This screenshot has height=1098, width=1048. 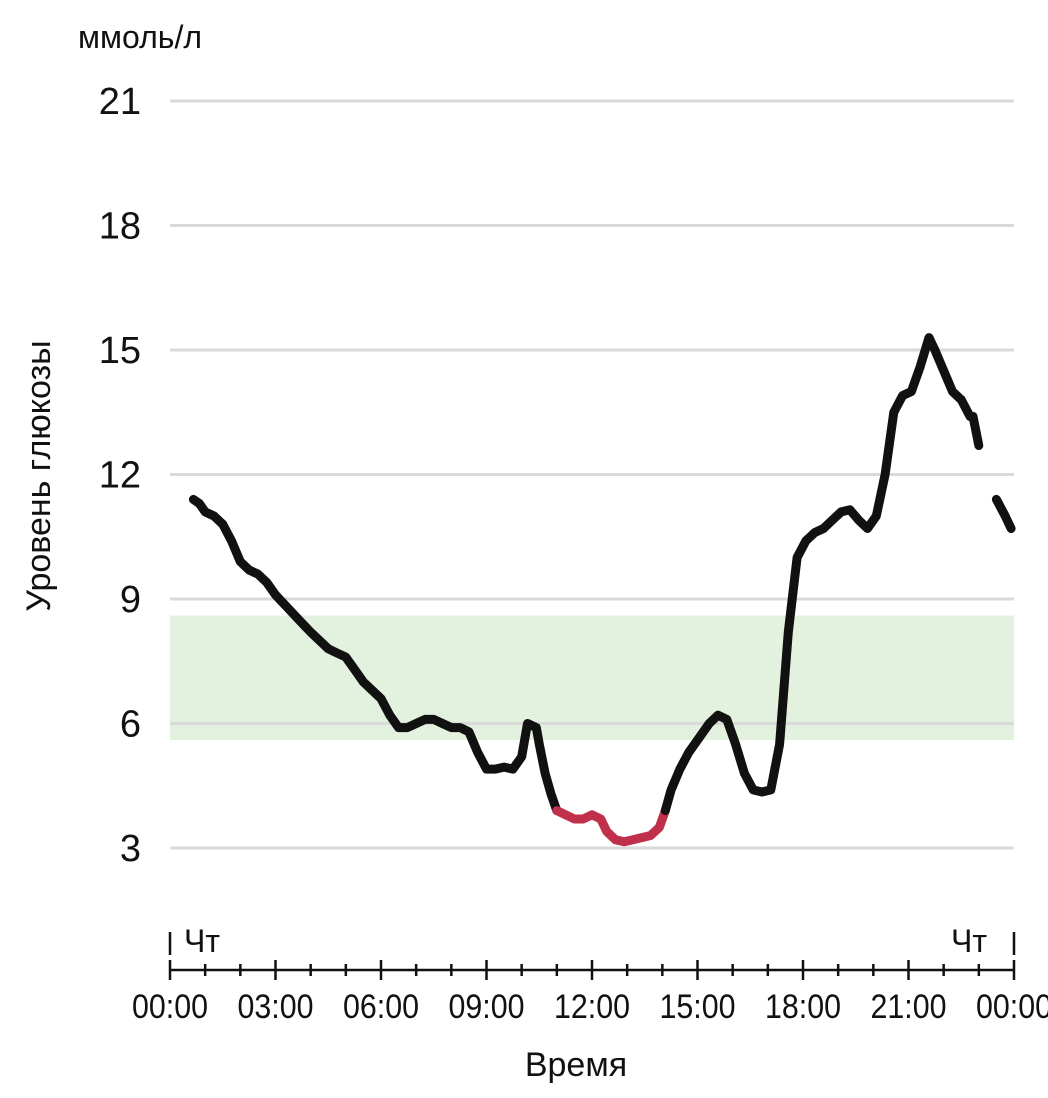 I want to click on day-label-right: Чт, so click(x=969, y=941).